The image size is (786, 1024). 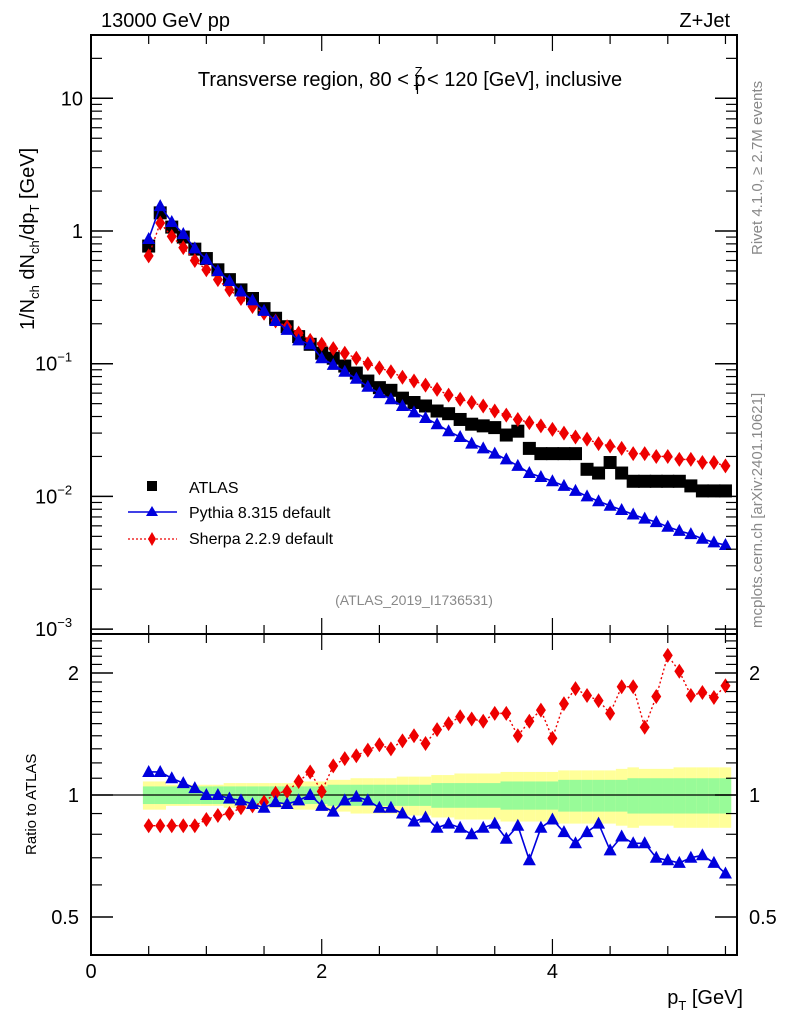 What do you see at coordinates (73, 796) in the screenshot?
I see `ratio-y-tick-label-left: 1` at bounding box center [73, 796].